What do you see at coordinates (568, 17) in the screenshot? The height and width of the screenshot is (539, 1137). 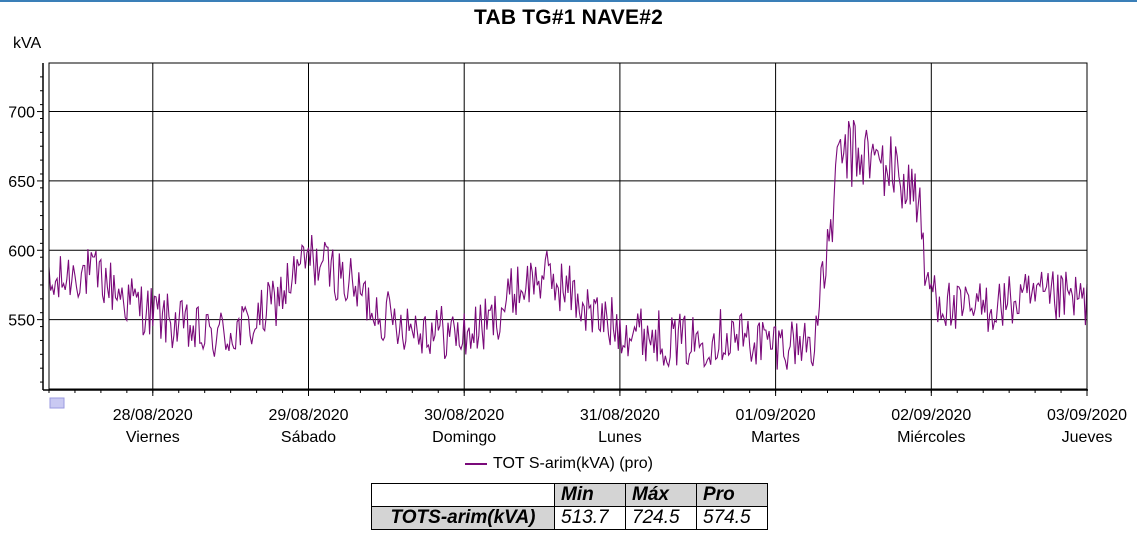 I see `chart-title: TAB TG#1 NAVE#2` at bounding box center [568, 17].